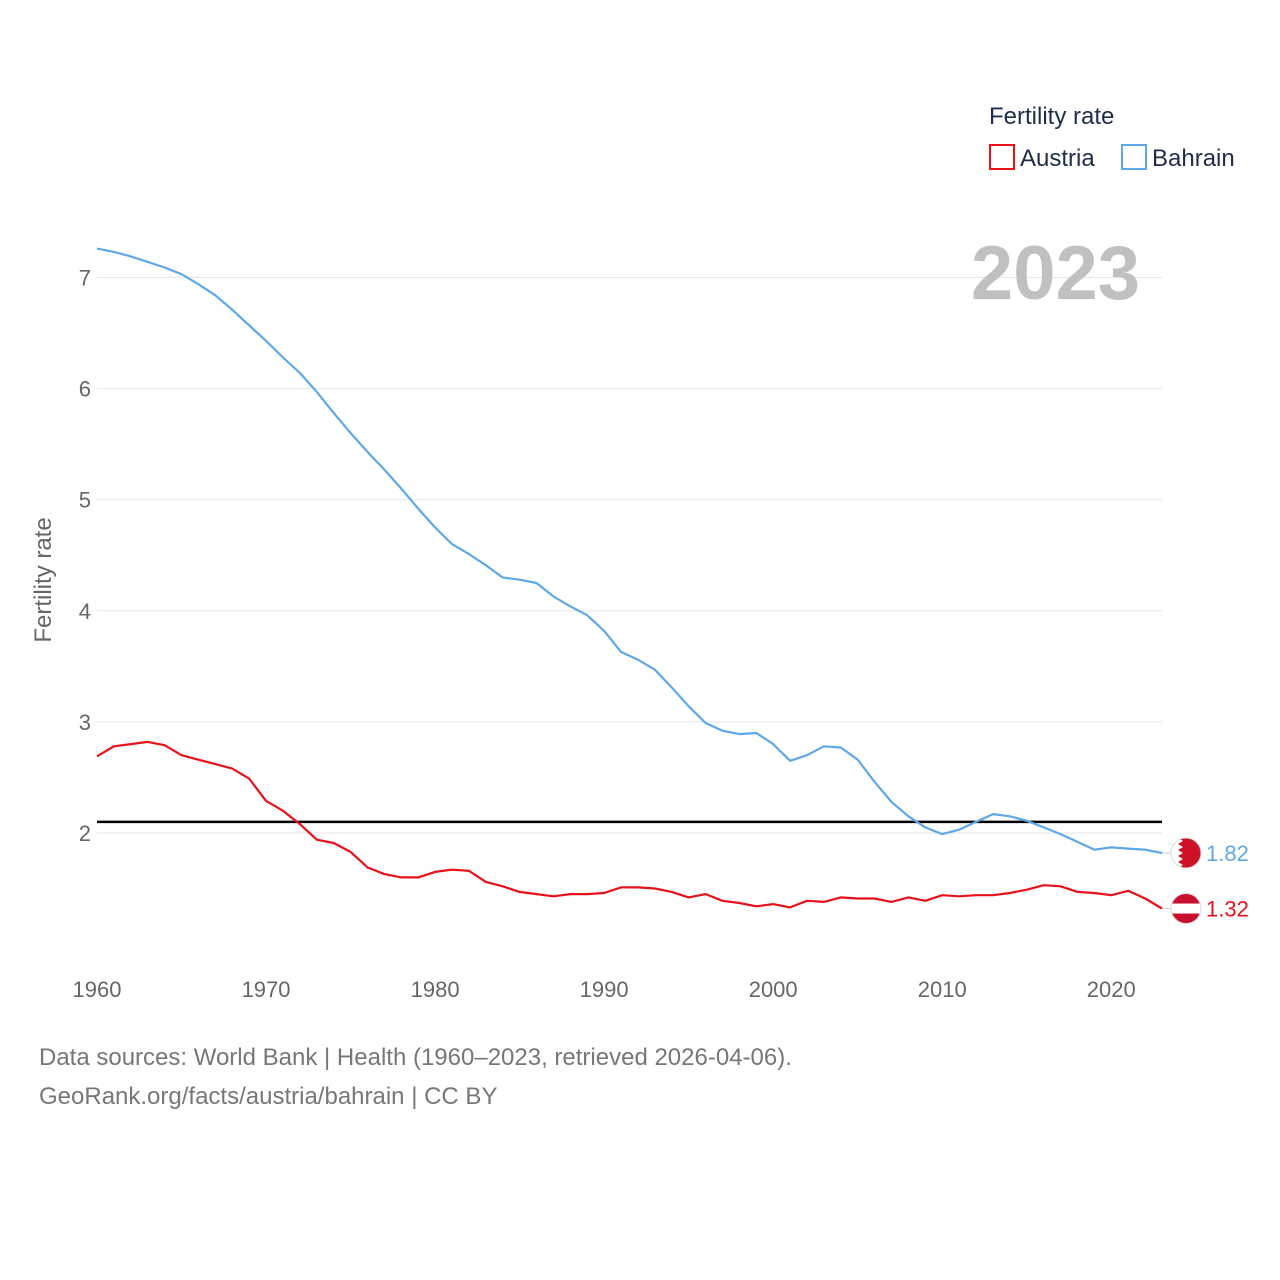 The image size is (1280, 1280). What do you see at coordinates (435, 989) in the screenshot?
I see `x-tick-label-1980: 1980` at bounding box center [435, 989].